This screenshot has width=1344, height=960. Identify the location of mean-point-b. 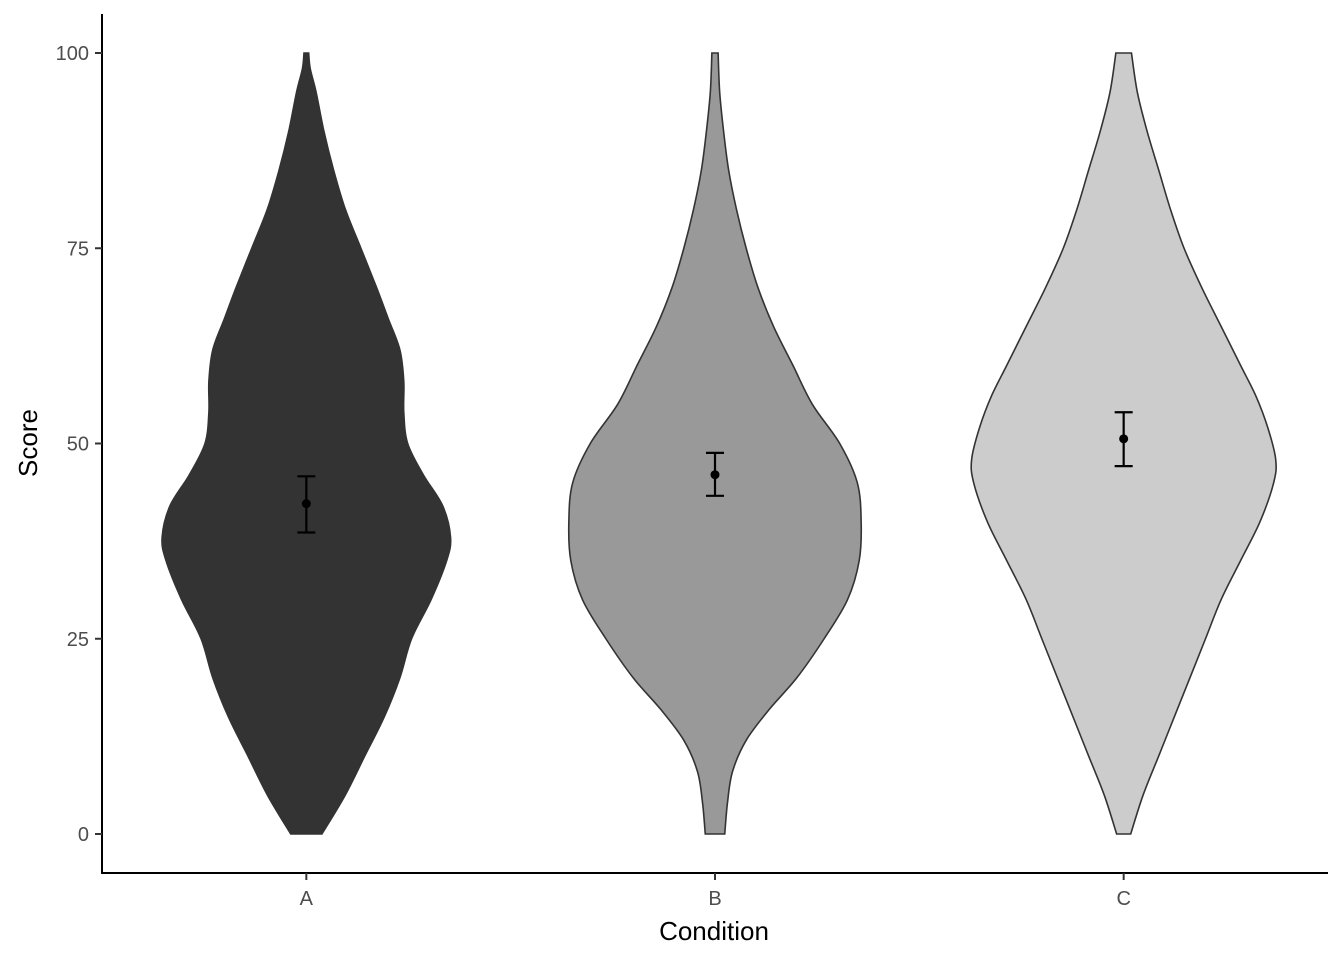
(715, 475).